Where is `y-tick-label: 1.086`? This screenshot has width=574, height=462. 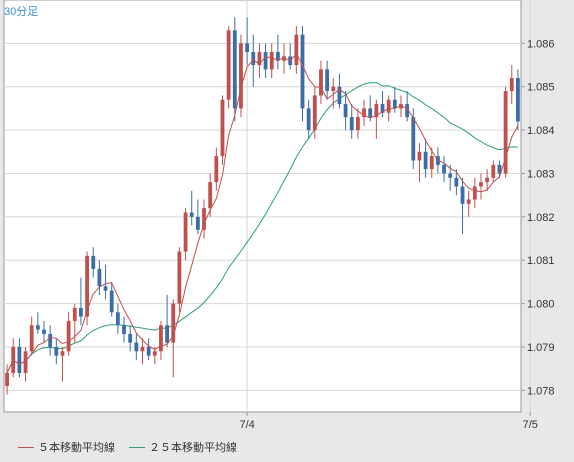
y-tick-label: 1.086 is located at coordinates (541, 44).